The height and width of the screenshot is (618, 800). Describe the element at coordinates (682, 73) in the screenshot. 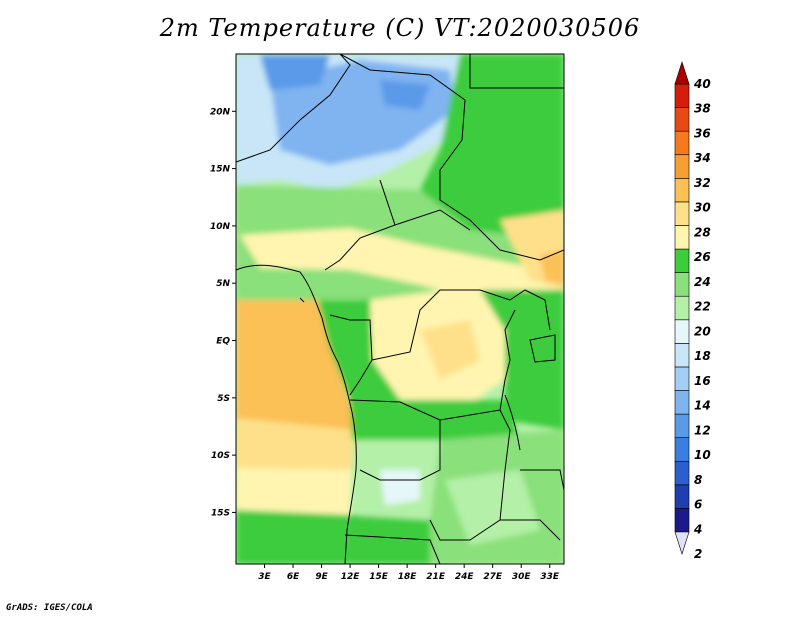

I see `colorbar-over-arrow` at that location.